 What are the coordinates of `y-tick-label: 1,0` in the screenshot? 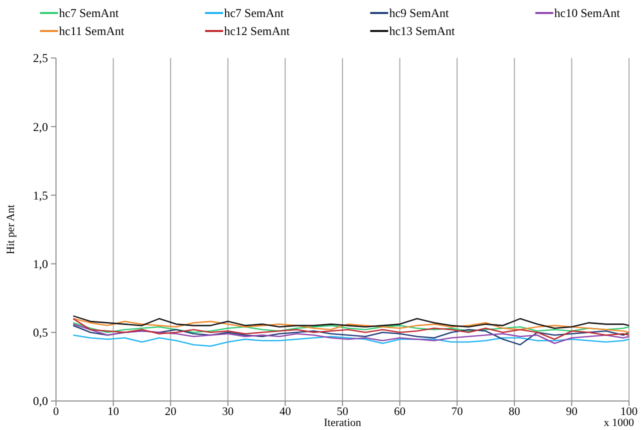 It's located at (40, 264).